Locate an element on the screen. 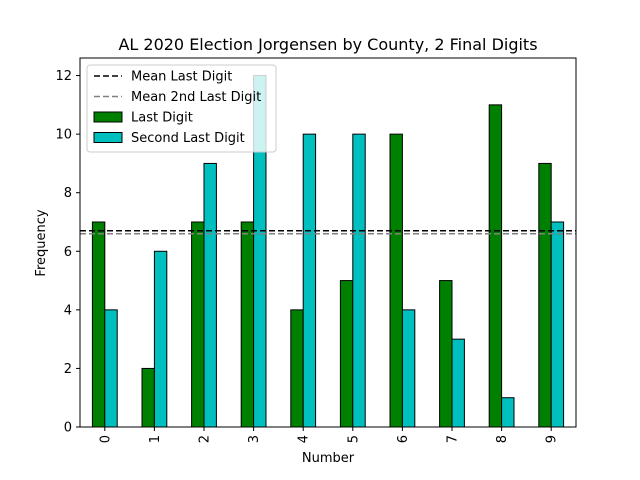  legend-label: Mean 2nd Last Digit is located at coordinates (196, 97).